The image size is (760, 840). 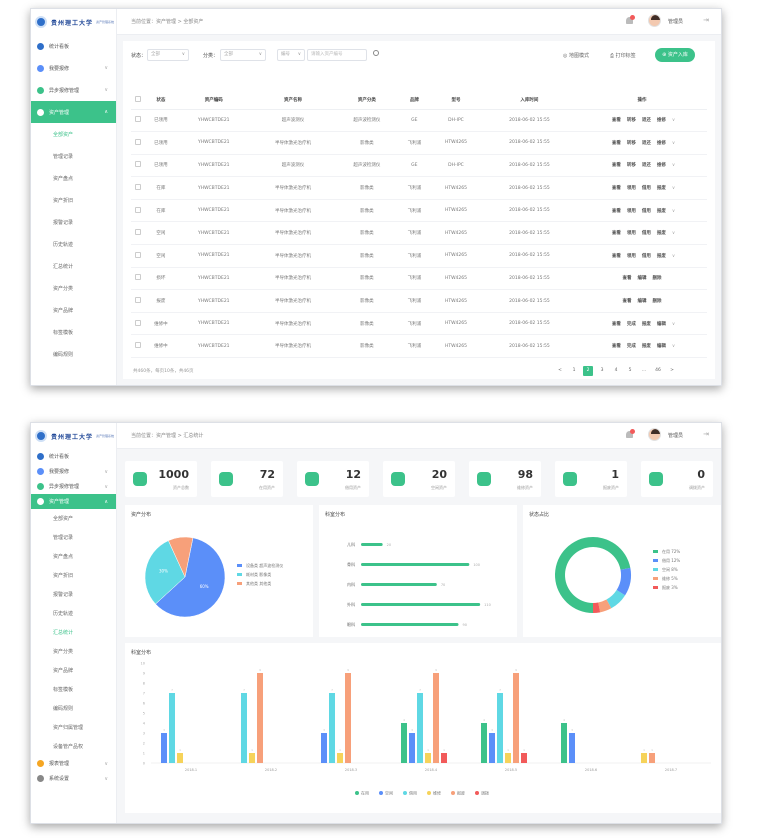 What do you see at coordinates (73, 112) in the screenshot?
I see `sidebar-item: 资产管理 ∧` at bounding box center [73, 112].